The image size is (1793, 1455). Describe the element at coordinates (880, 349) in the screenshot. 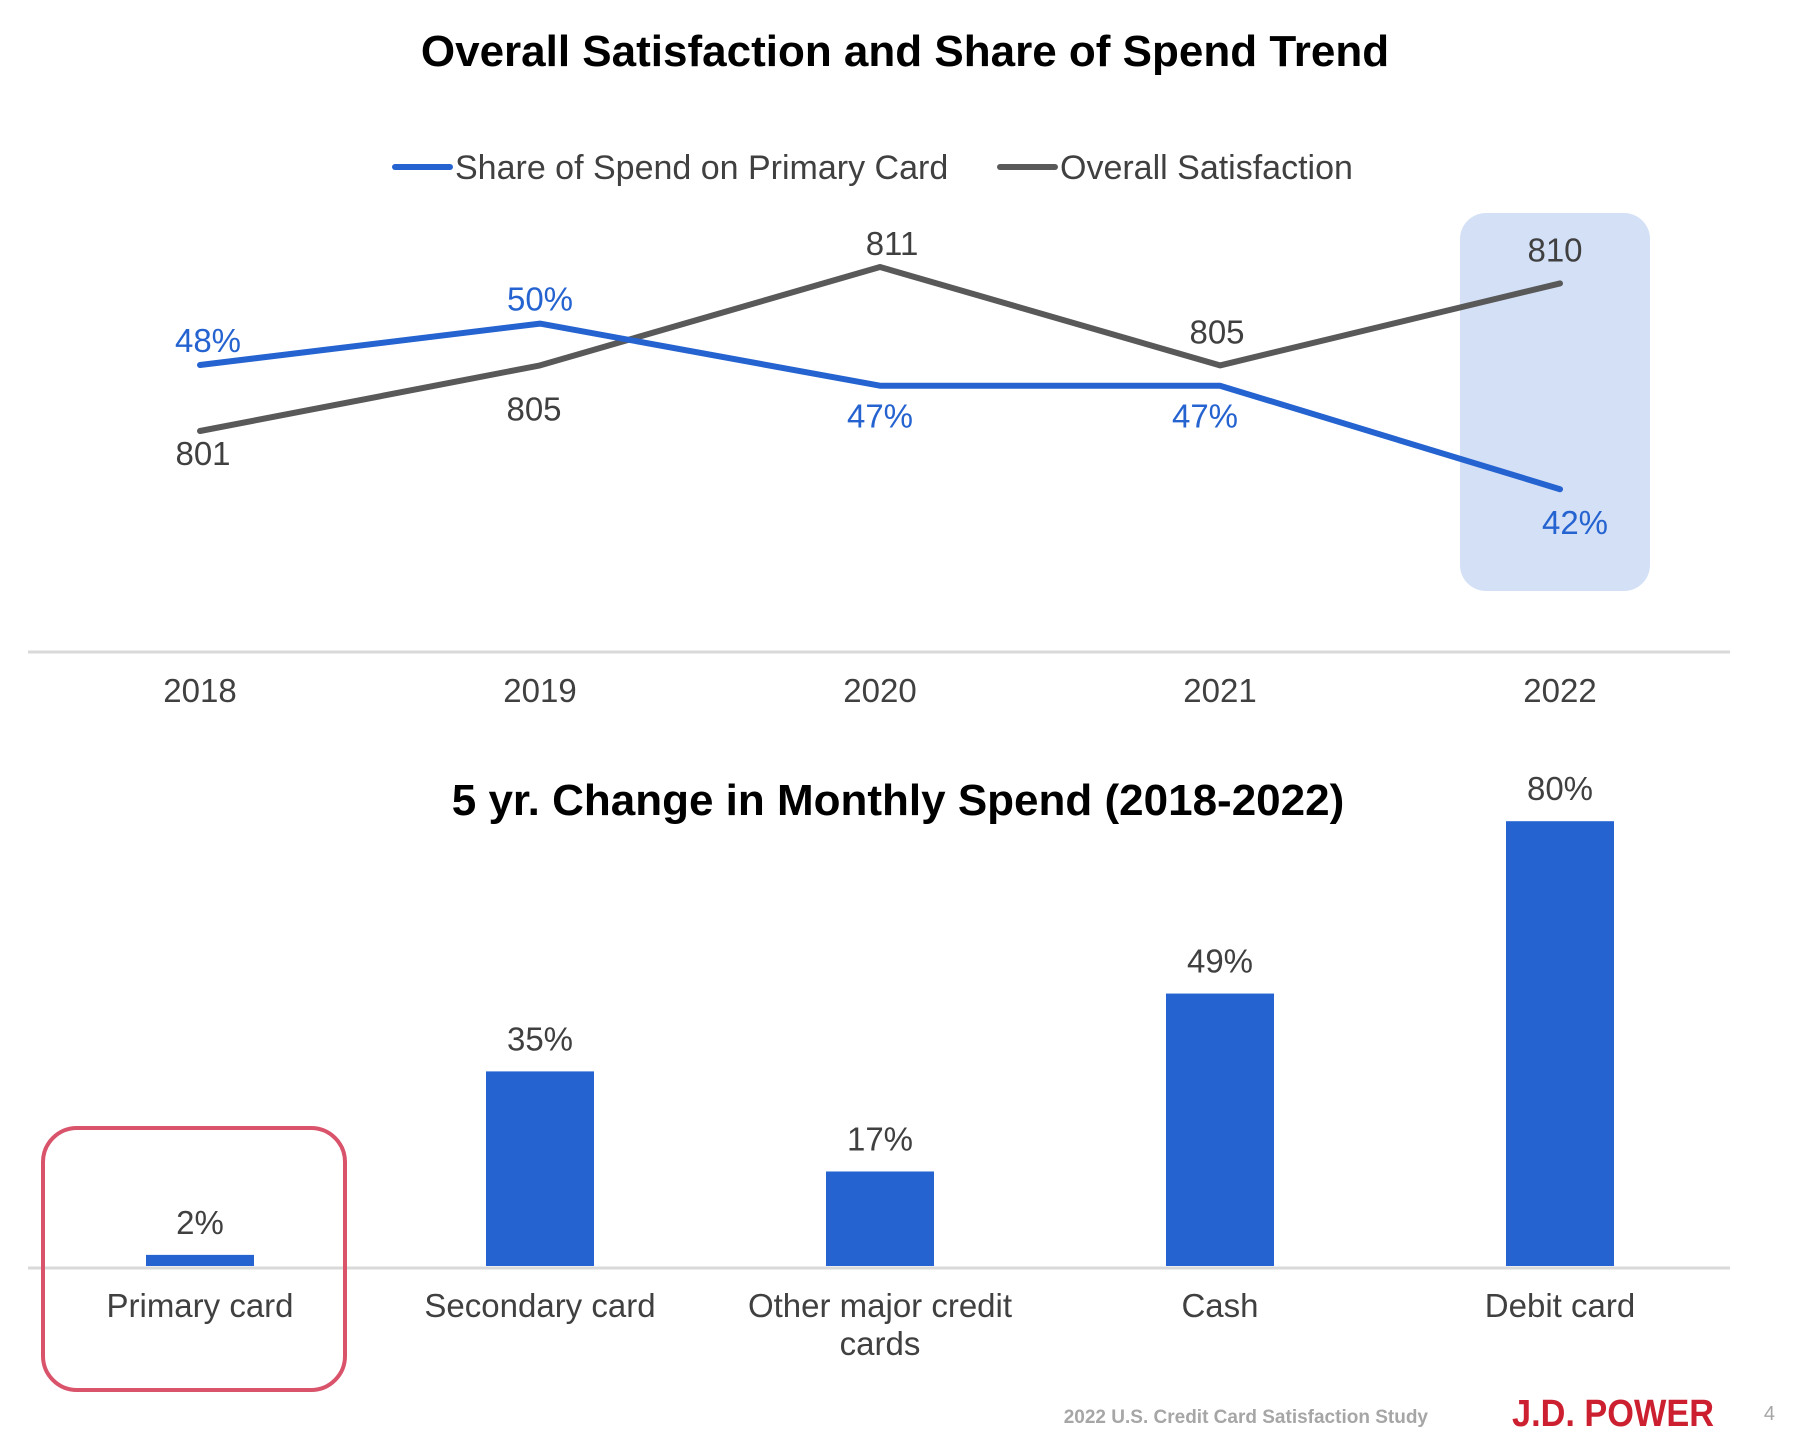

I see `series-line-overall-satisfaction` at that location.